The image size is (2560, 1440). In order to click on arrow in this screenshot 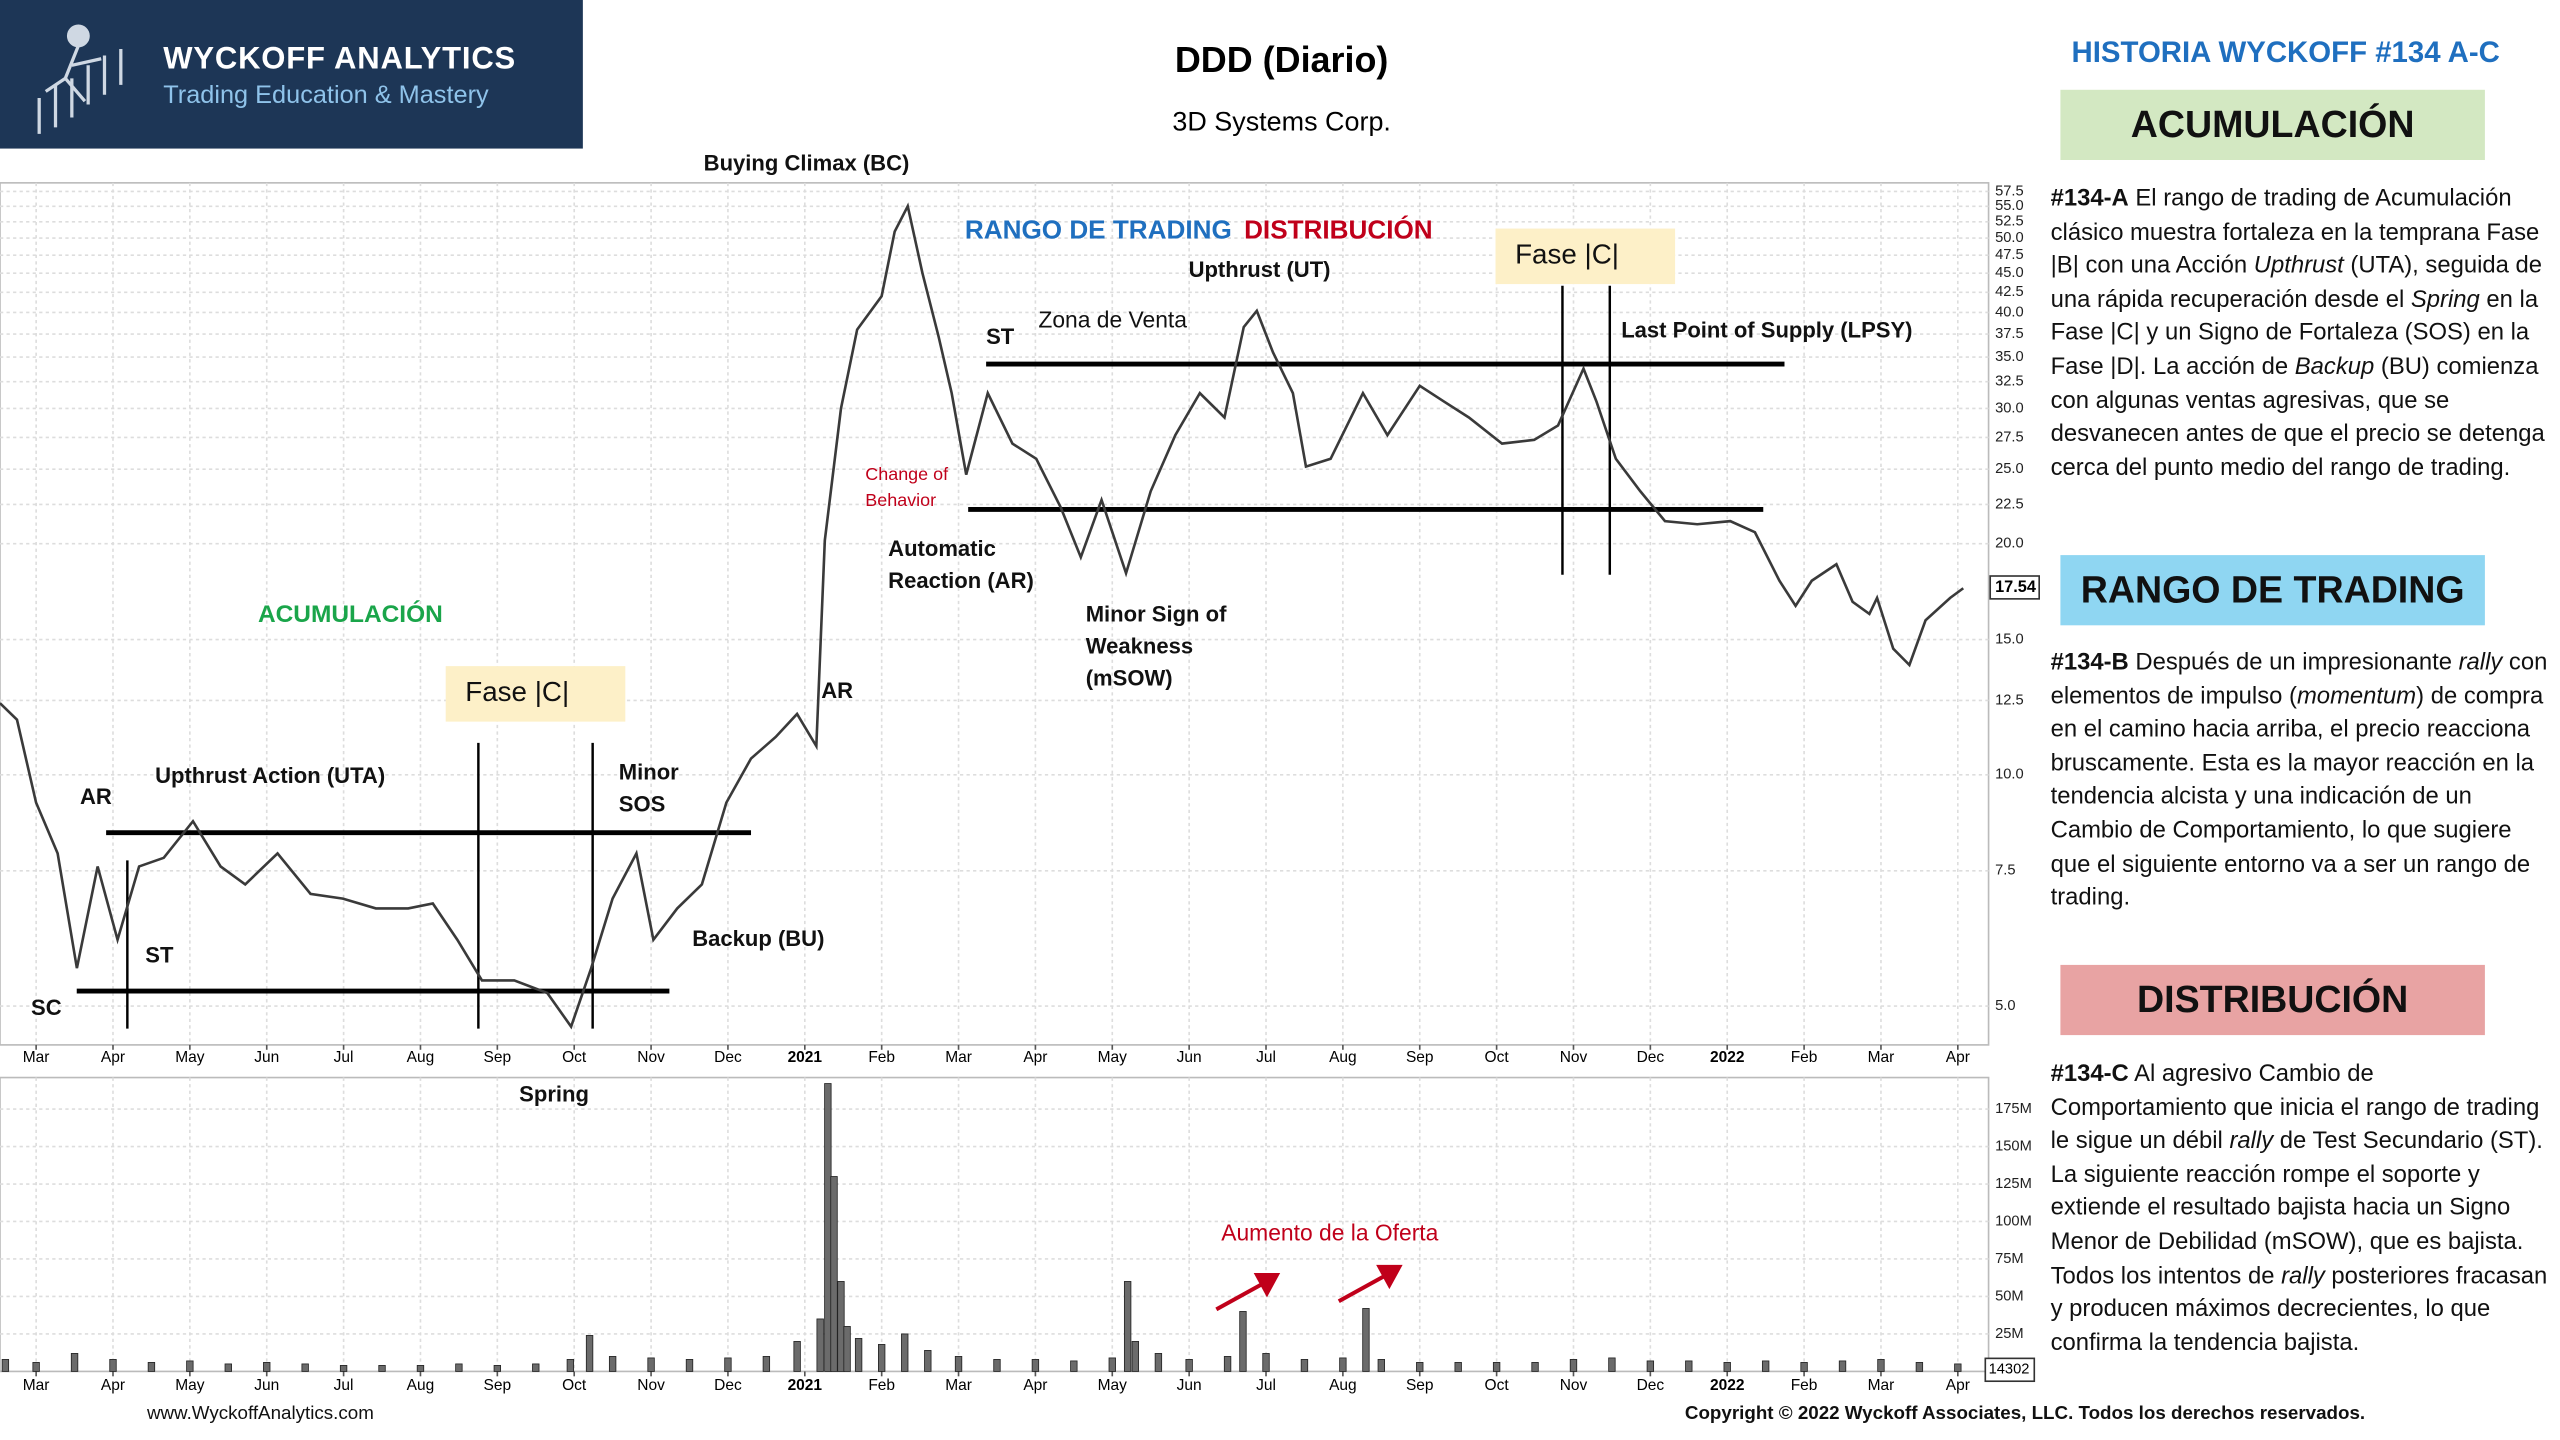, I will do `click(1240, 1296)`.